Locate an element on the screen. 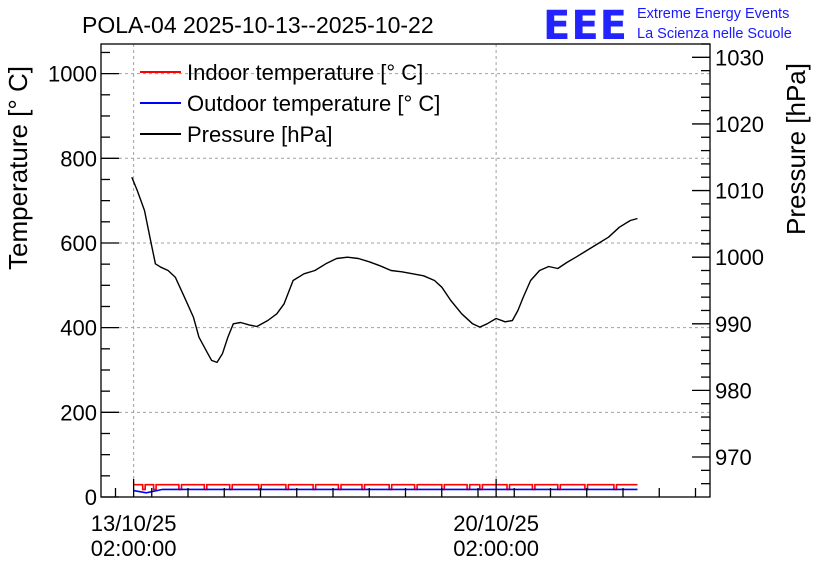 Image resolution: width=836 pixels, height=572 pixels. outdoor-temperature-line is located at coordinates (385, 491).